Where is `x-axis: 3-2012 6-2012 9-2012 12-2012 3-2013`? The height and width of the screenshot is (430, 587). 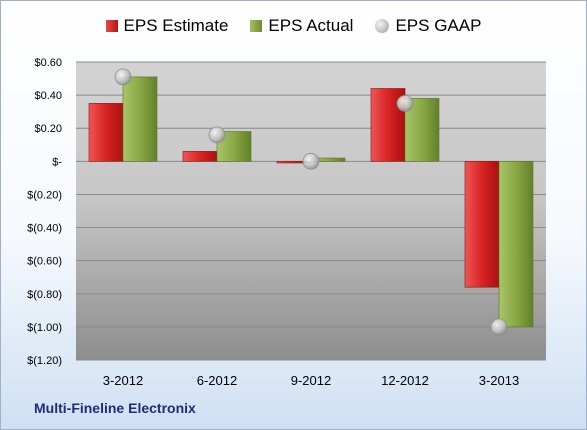 x-axis: 3-2012 6-2012 9-2012 12-2012 3-2013 is located at coordinates (311, 380).